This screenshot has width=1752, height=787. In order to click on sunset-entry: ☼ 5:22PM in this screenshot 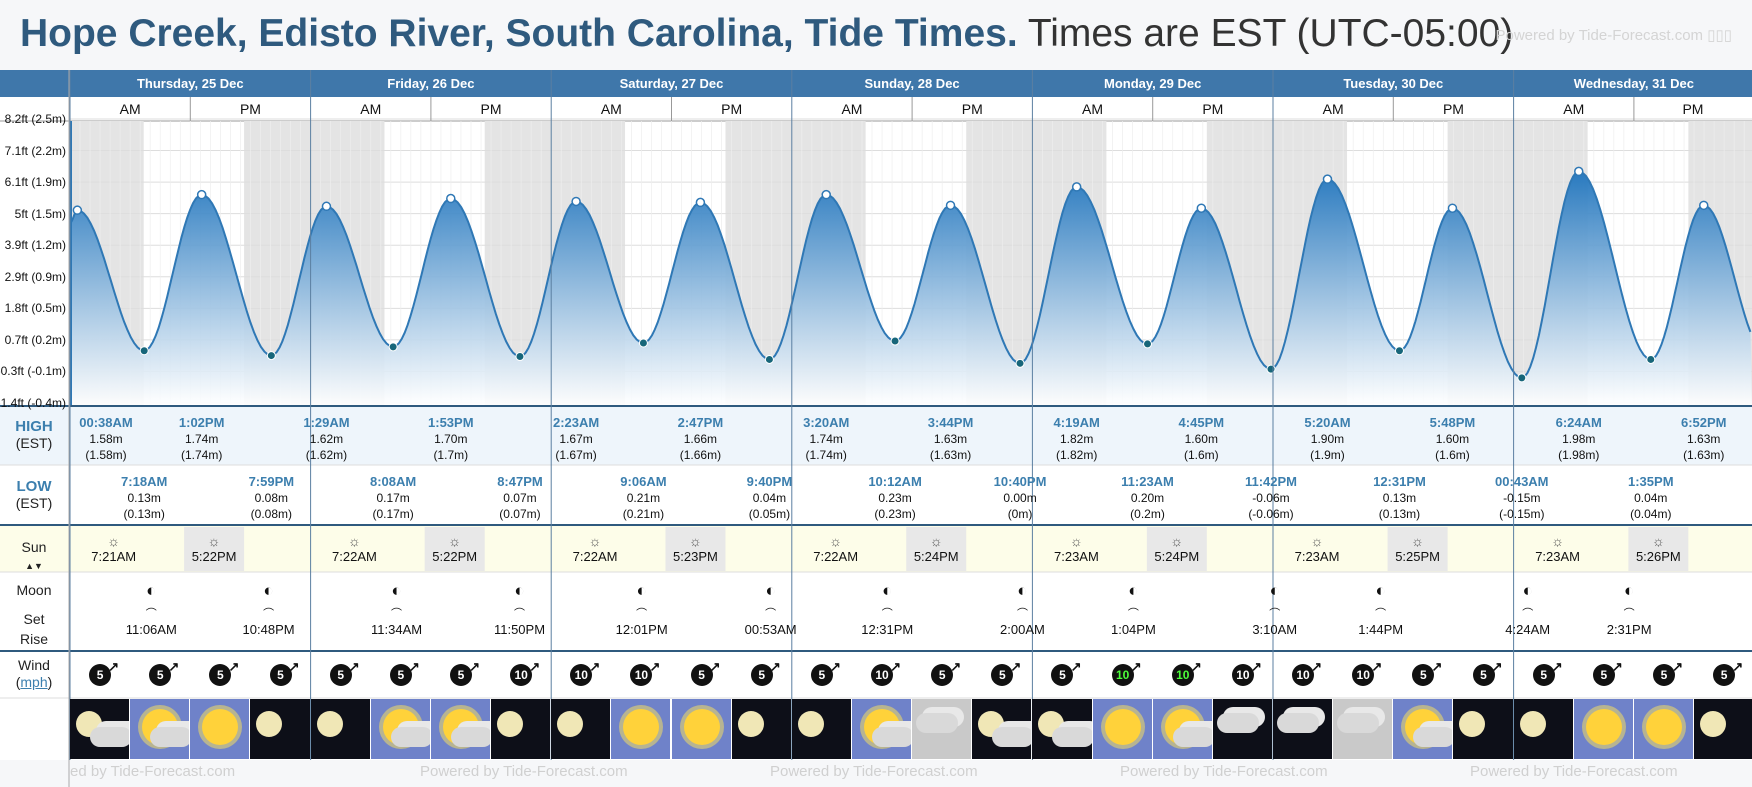, I will do `click(455, 549)`.